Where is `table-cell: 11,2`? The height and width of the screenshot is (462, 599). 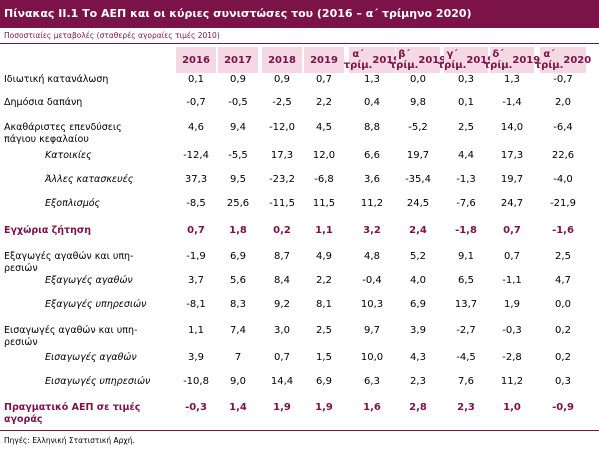 table-cell: 11,2 is located at coordinates (512, 381).